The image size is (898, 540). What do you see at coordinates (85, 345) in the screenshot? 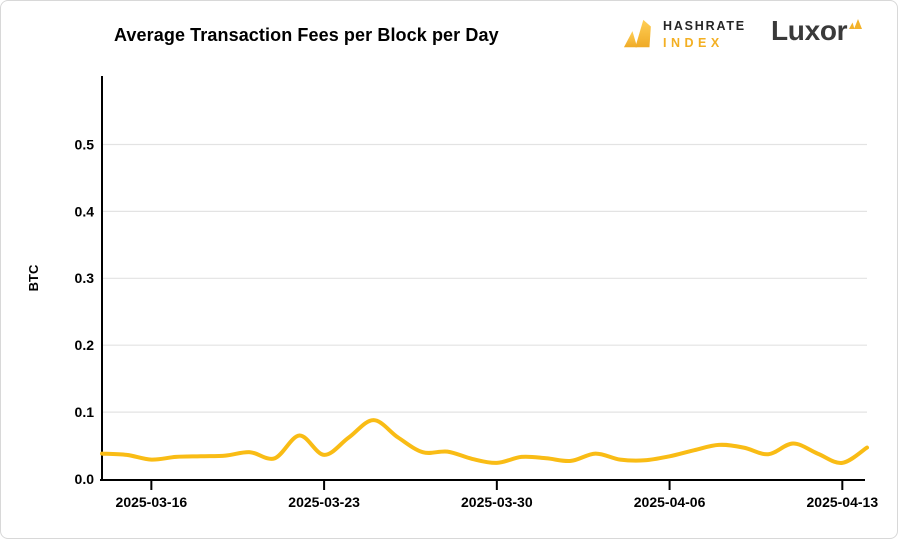
I see `y-axis-tick-label: 0.2` at bounding box center [85, 345].